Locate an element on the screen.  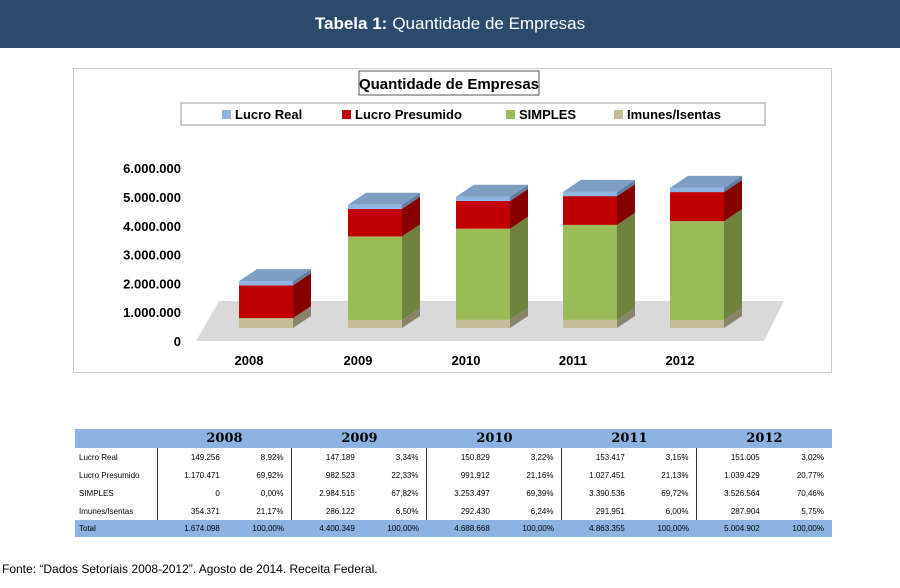
percent-cell: 0,00% is located at coordinates (272, 493).